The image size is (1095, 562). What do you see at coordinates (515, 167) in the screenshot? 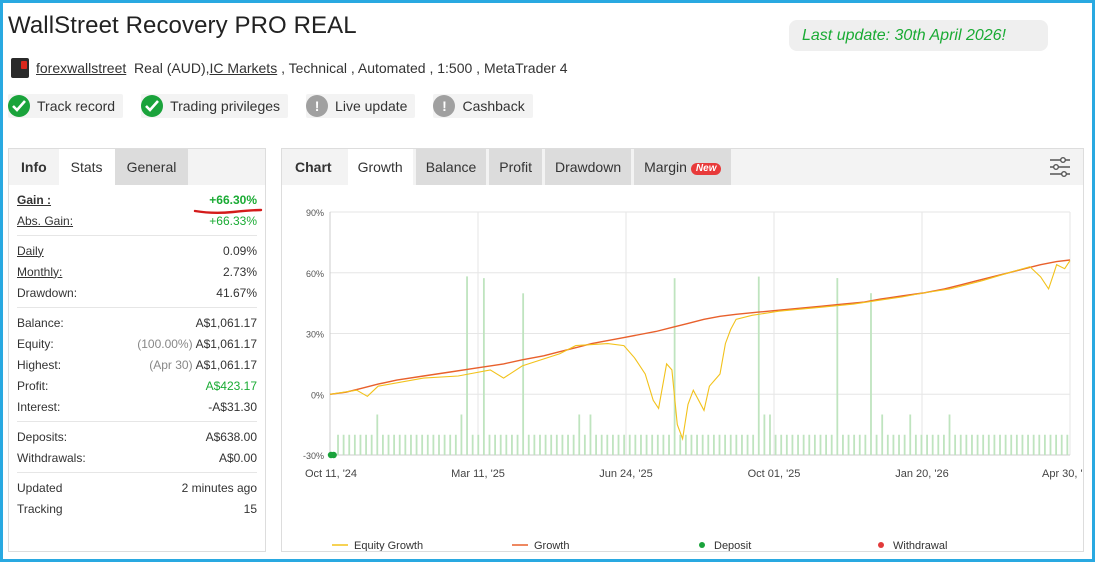
I see `tab-profit: Profit` at bounding box center [515, 167].